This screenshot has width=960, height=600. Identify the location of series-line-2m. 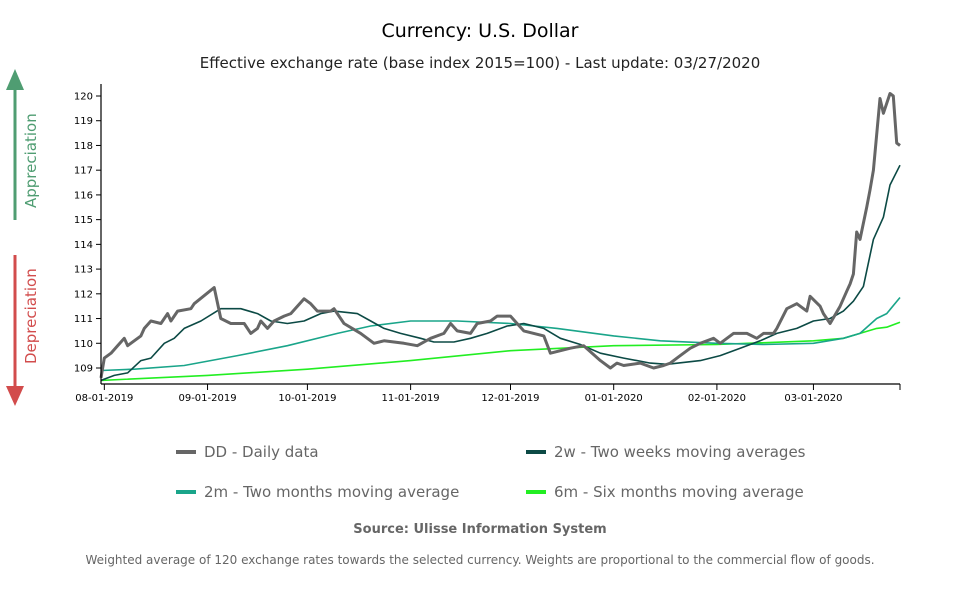
(500, 334).